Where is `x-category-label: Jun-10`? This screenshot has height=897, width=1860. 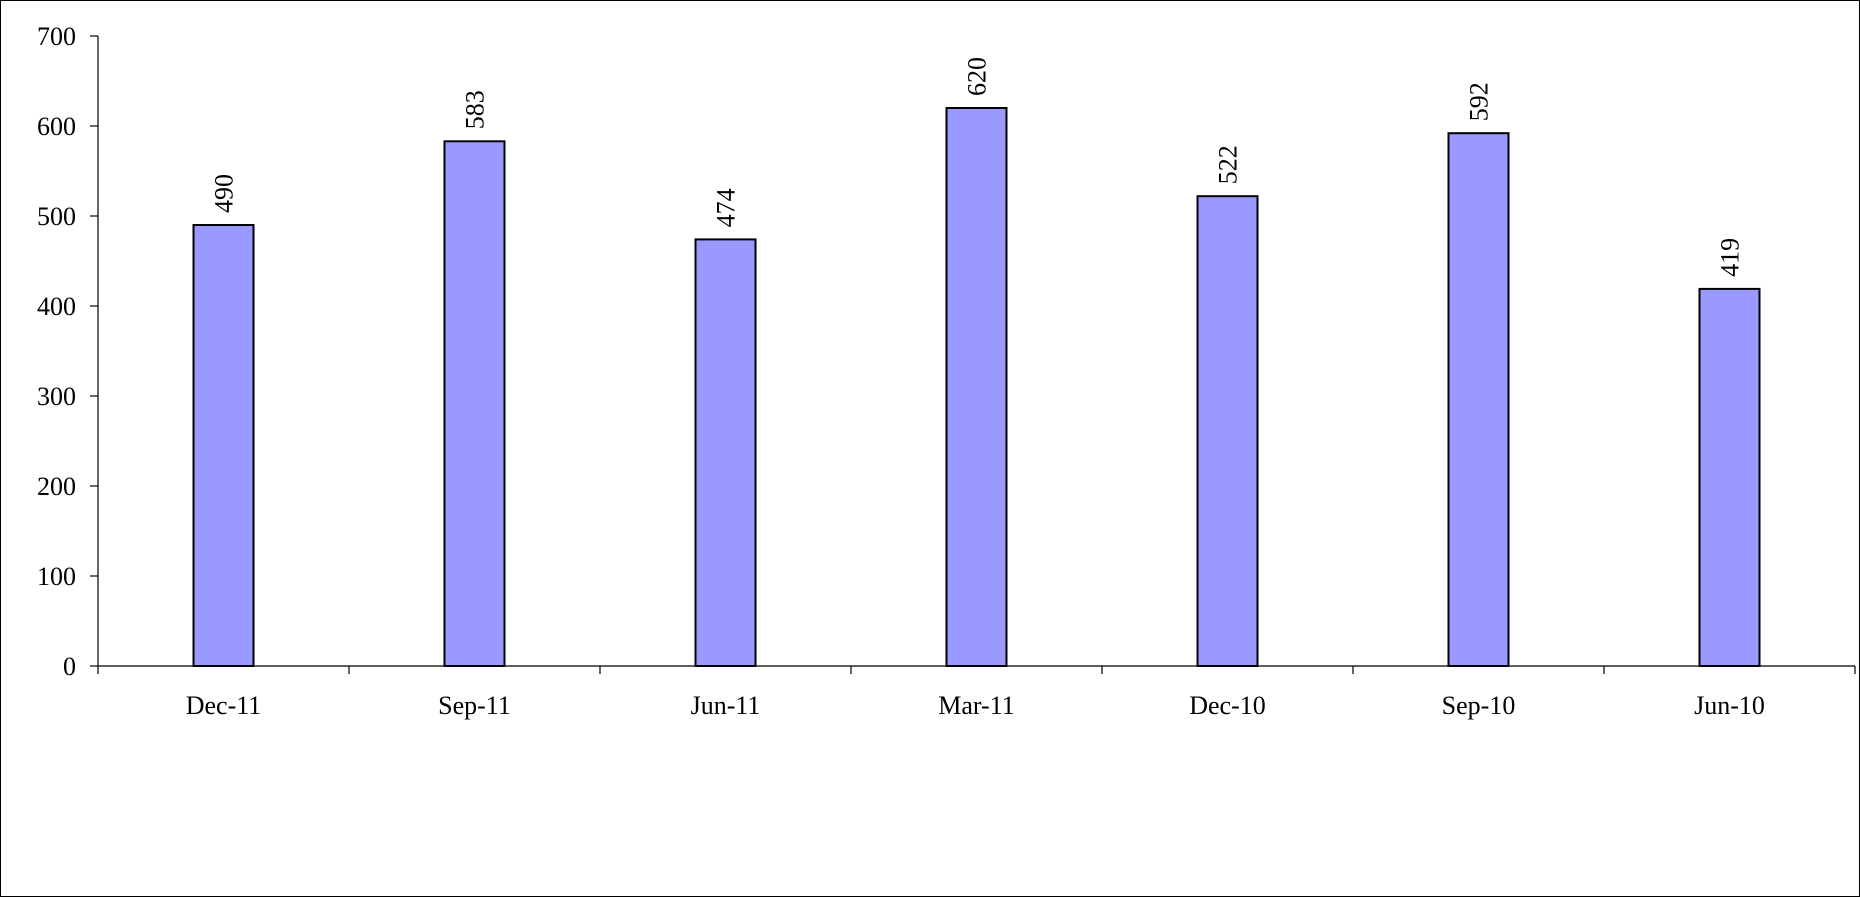 x-category-label: Jun-10 is located at coordinates (1729, 705).